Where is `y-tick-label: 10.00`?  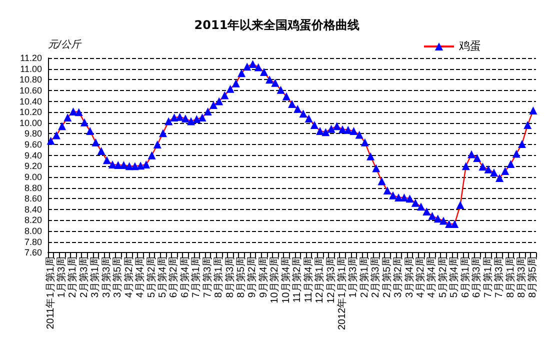
y-tick-label: 10.00 is located at coordinates (30, 123).